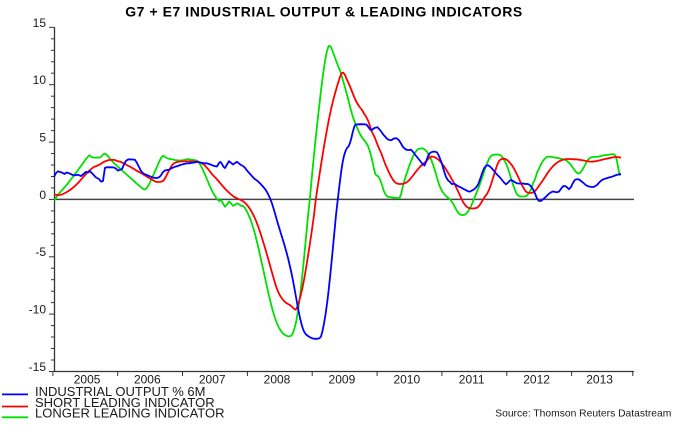  Describe the element at coordinates (342, 380) in the screenshot. I see `svg-text: 2009` at that location.